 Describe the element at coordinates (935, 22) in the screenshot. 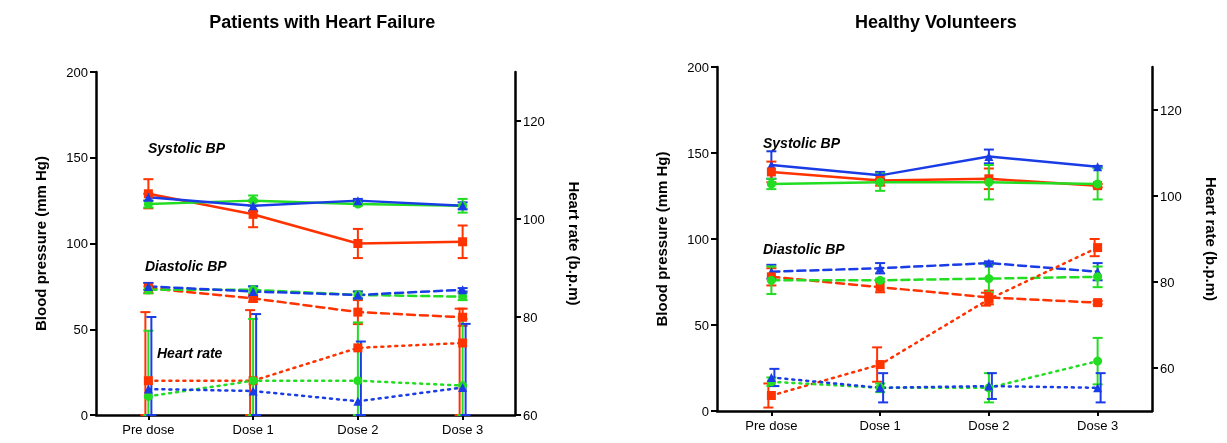

I see `chart-title: Healthy Volunteers` at that location.